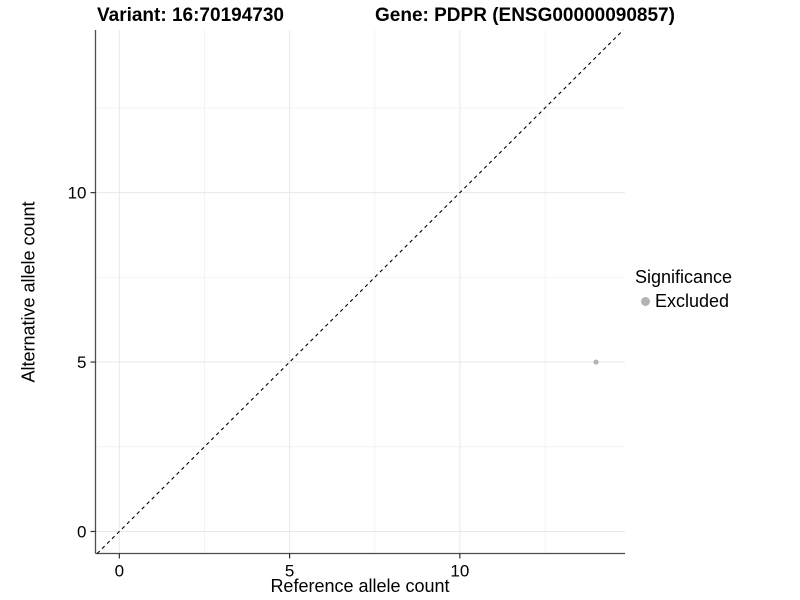  I want to click on data-point, so click(596, 362).